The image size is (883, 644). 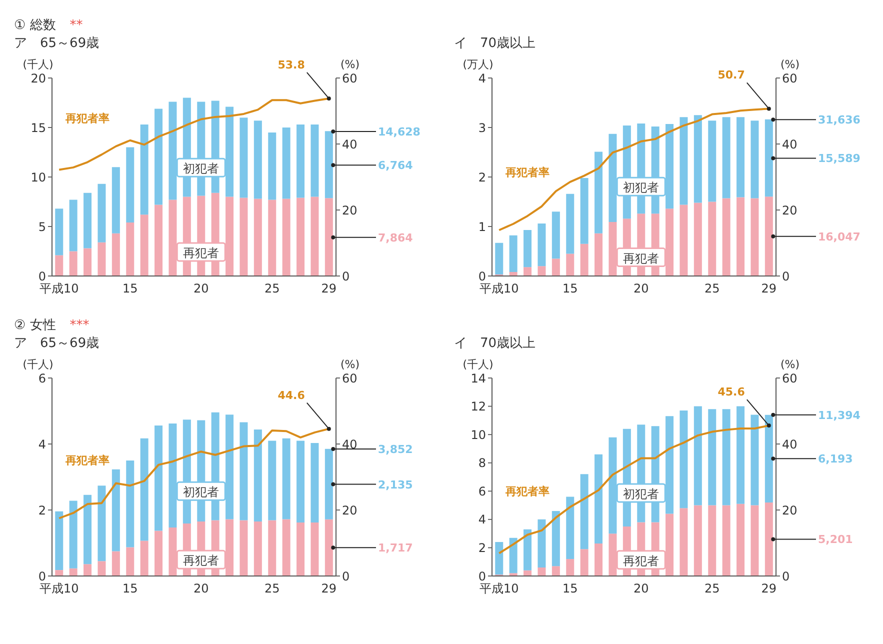 What do you see at coordinates (835, 539) in the screenshot?
I see `annotation: 5,201` at bounding box center [835, 539].